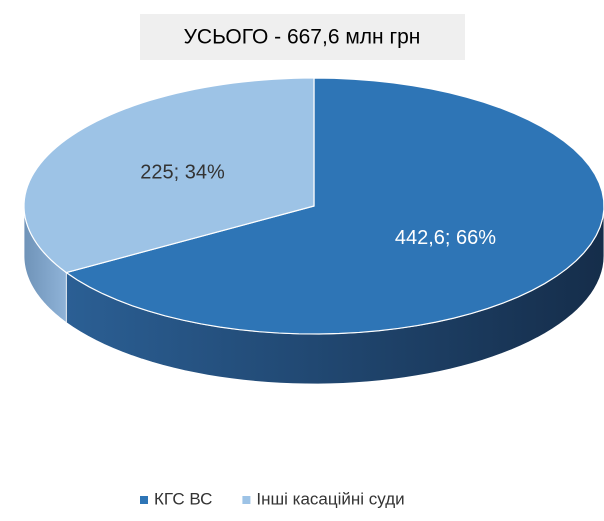 The height and width of the screenshot is (521, 604). Describe the element at coordinates (183, 498) in the screenshot. I see `legend-label: КГС ВС` at that location.